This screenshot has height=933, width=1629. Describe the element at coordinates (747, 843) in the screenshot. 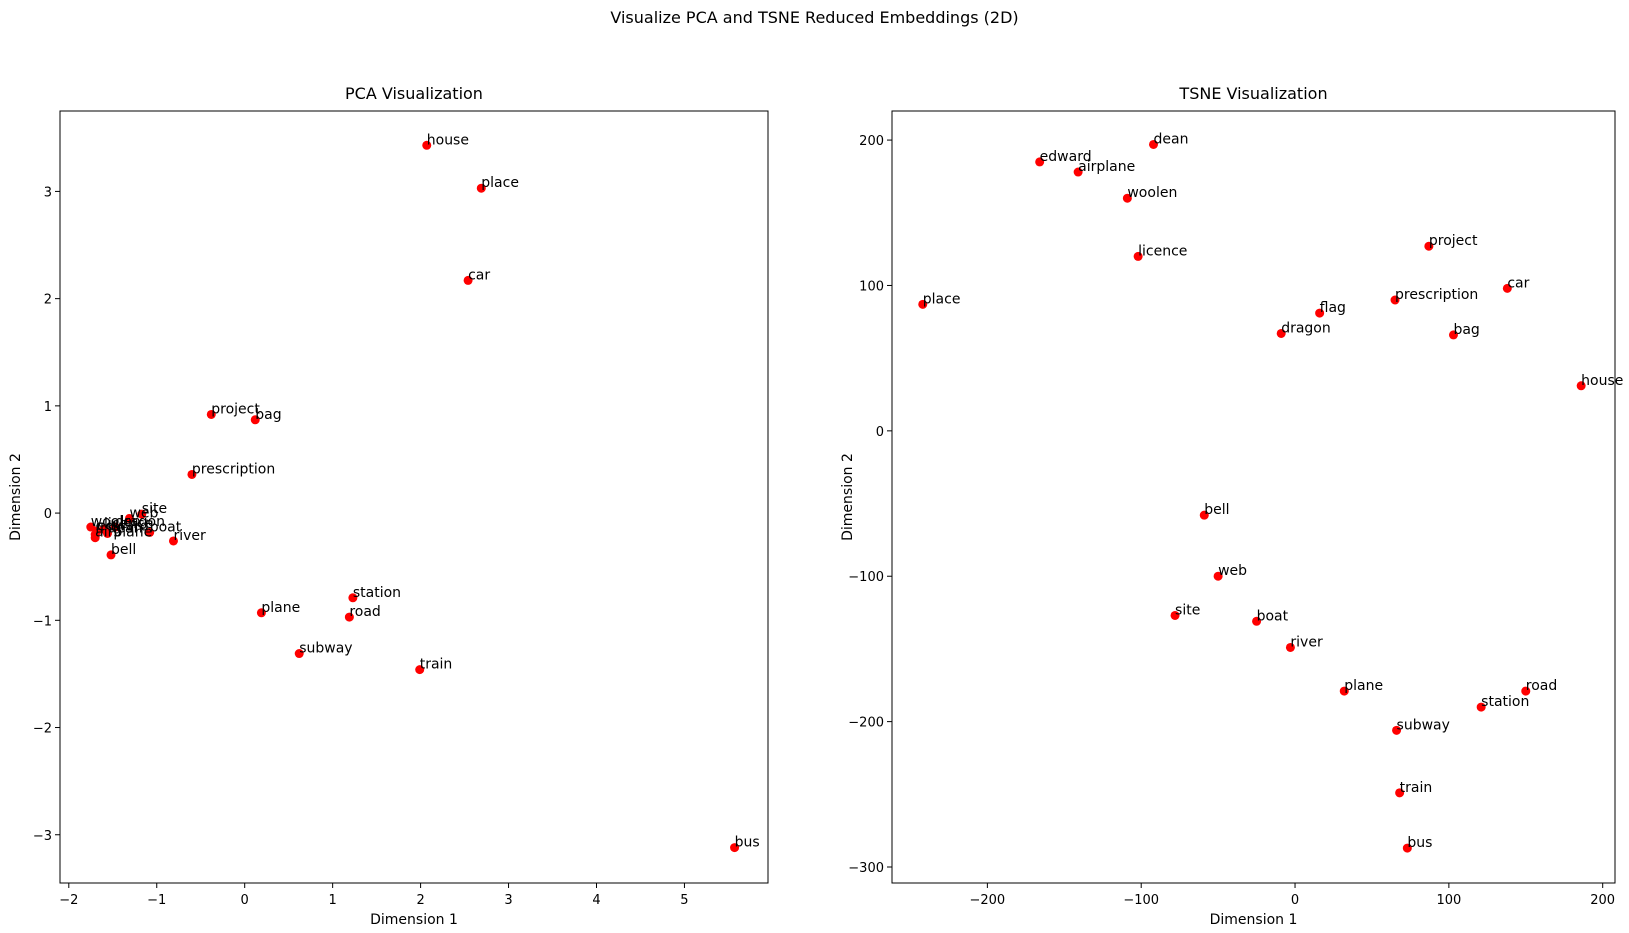

I see `pca-point-label: bus` at that location.